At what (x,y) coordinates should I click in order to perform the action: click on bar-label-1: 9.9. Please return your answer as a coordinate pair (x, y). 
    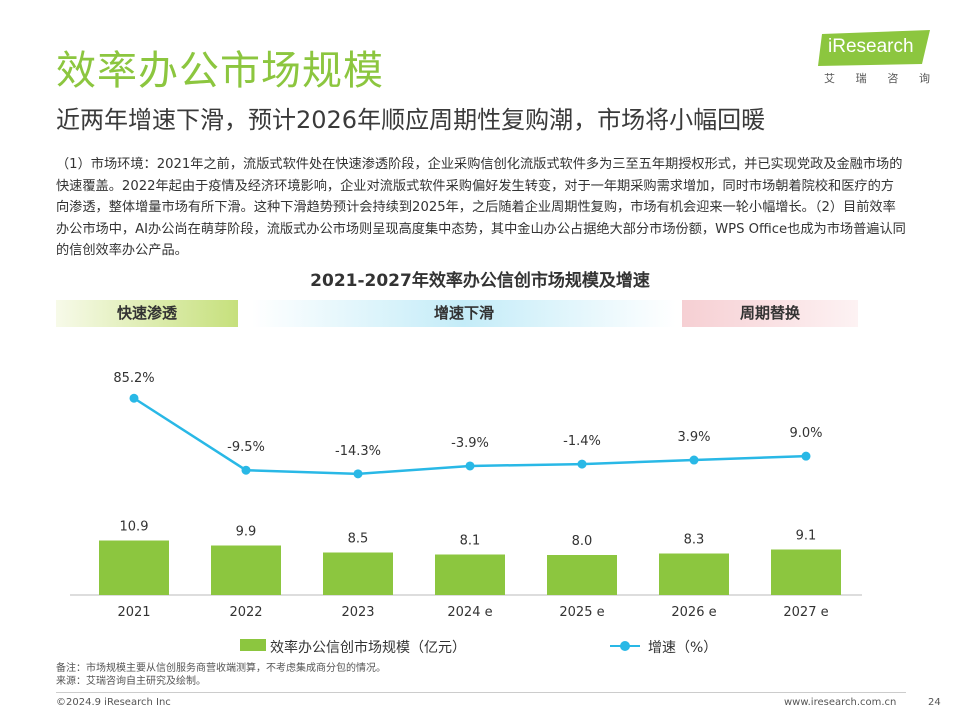
    Looking at the image, I should click on (246, 532).